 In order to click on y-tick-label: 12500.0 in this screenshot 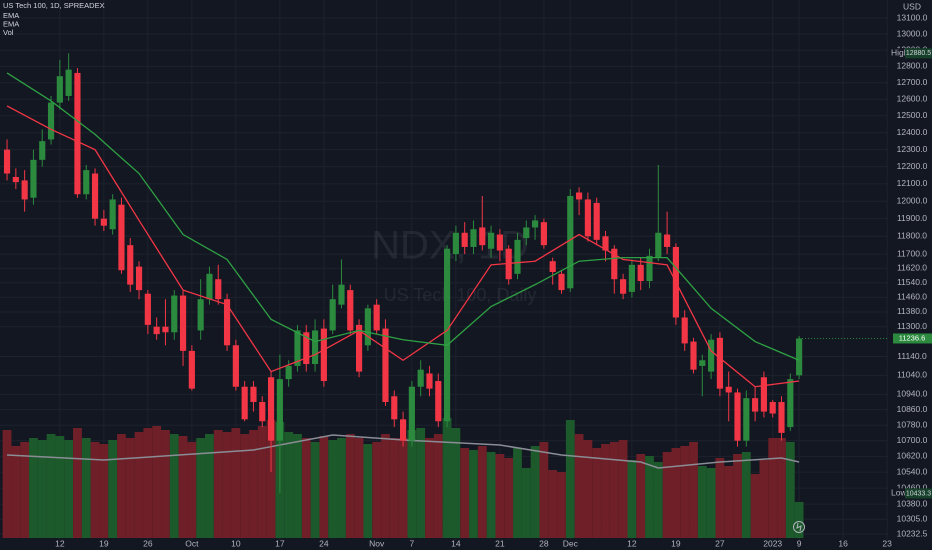, I will do `click(912, 115)`.